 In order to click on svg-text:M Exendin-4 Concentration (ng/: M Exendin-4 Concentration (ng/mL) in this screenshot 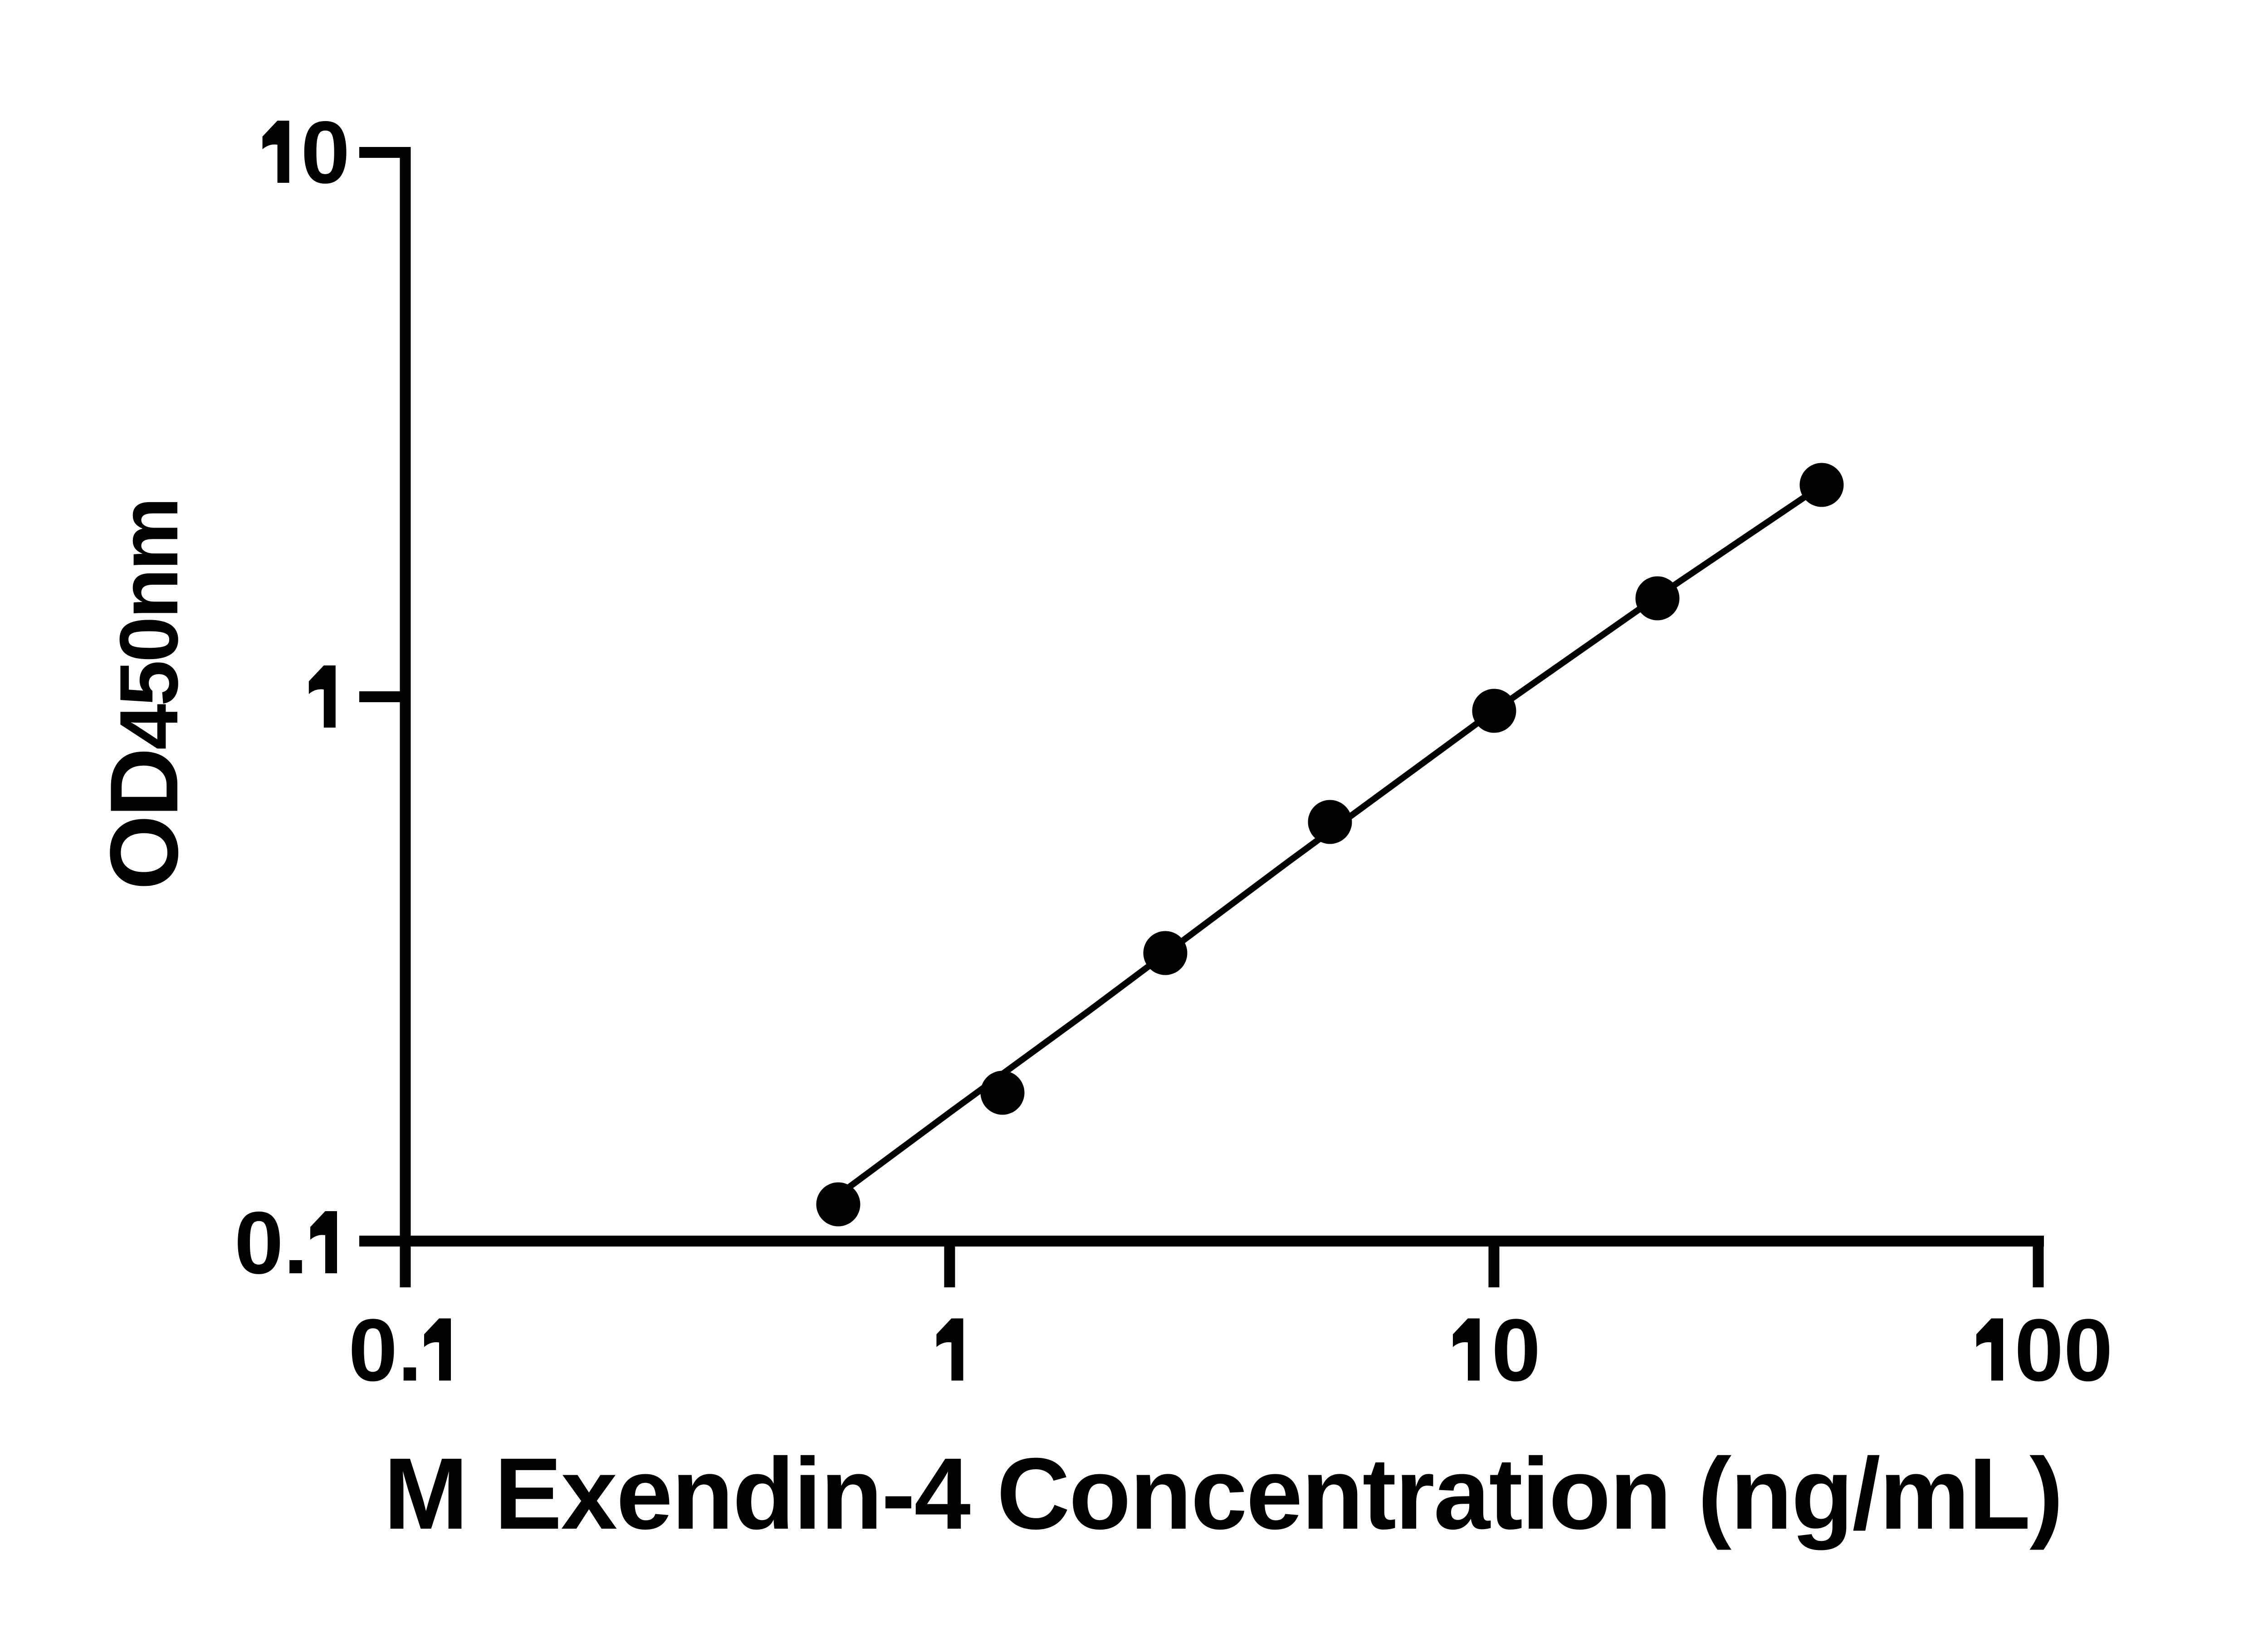, I will do `click(1223, 1493)`.